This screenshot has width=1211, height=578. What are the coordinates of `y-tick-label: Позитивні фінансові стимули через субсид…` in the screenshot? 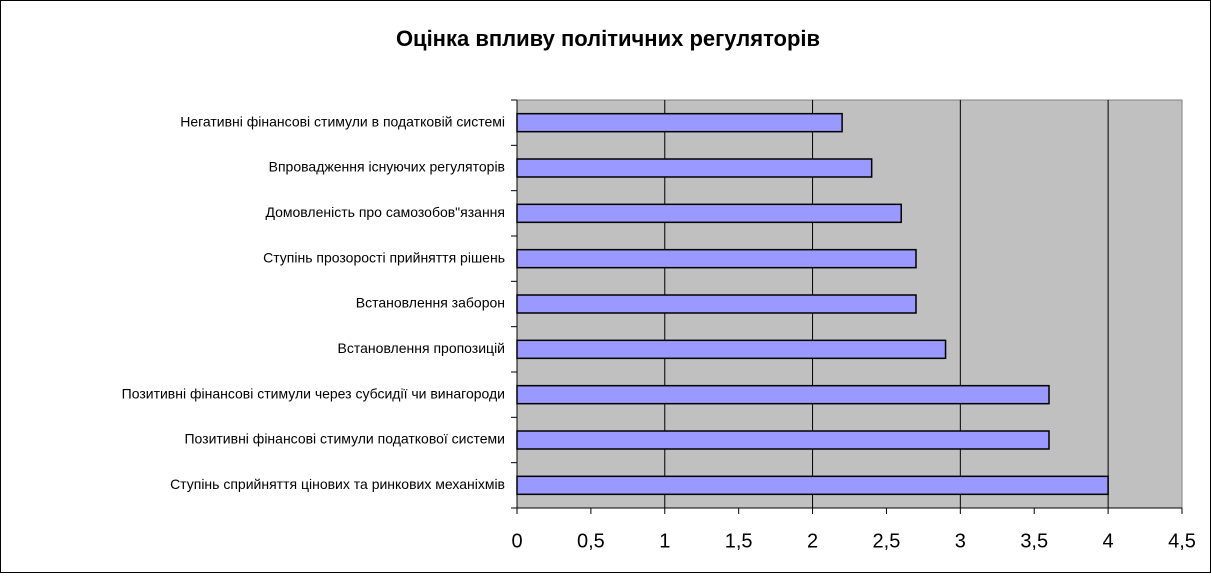 It's located at (313, 393).